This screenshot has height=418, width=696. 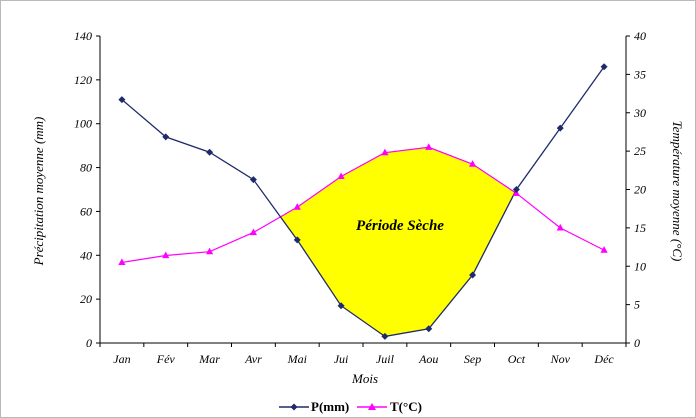 I want to click on x-tick-label: Aou, so click(x=428, y=359).